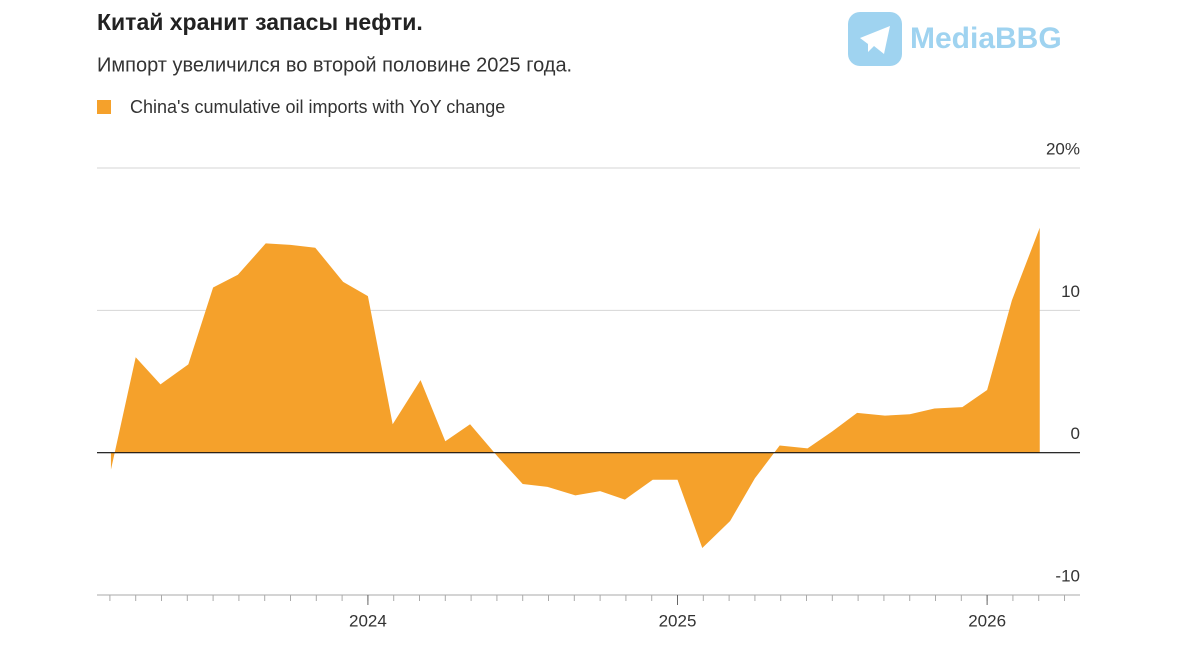 The width and height of the screenshot is (1200, 672). Describe the element at coordinates (875, 40) in the screenshot. I see `watermark-plane` at that location.